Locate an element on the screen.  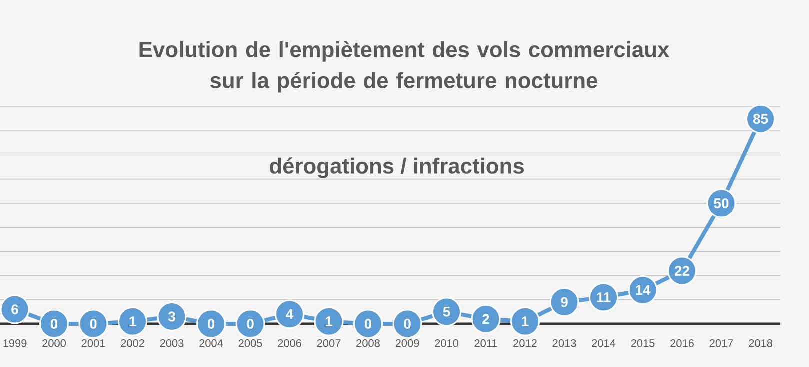
data-label: 14 is located at coordinates (643, 290).